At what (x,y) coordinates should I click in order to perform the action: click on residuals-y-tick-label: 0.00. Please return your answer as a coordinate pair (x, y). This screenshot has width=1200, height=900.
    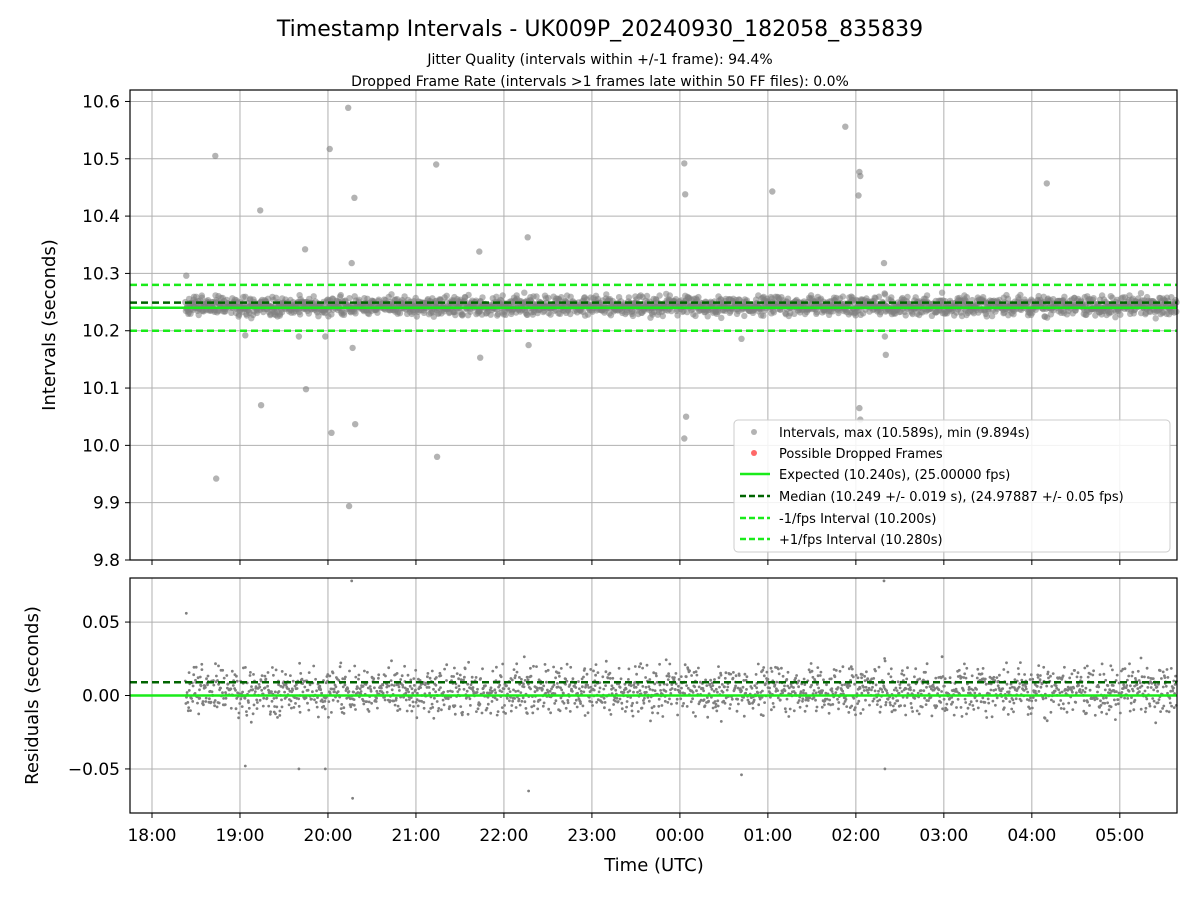
    Looking at the image, I should click on (101, 697).